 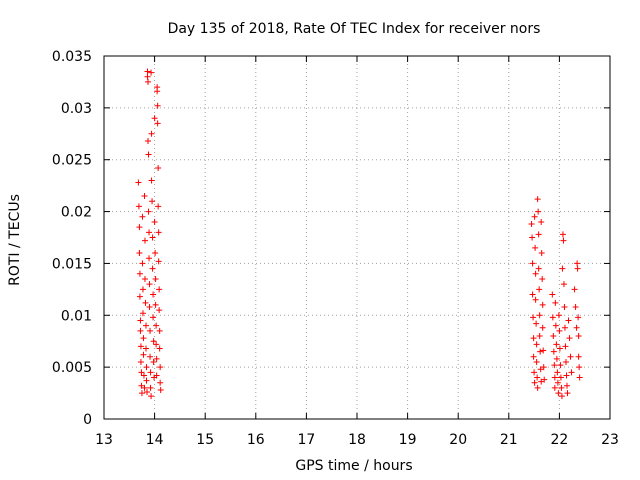 I want to click on y-tick-label: 0.03, so click(x=76, y=109).